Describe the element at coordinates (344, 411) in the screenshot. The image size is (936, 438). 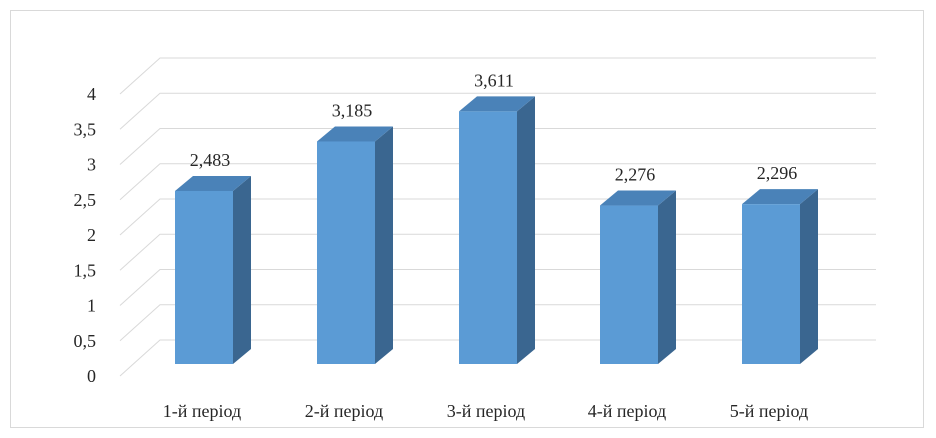
I see `category-label: 2-й період` at that location.